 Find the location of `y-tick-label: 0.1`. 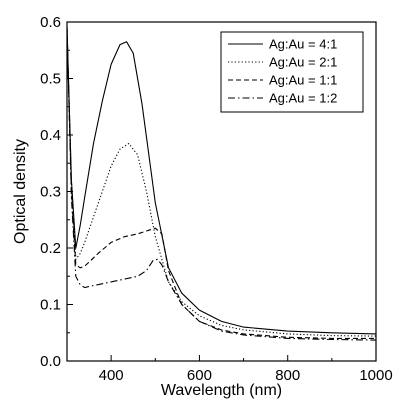

y-tick-label: 0.1 is located at coordinates (50, 305).